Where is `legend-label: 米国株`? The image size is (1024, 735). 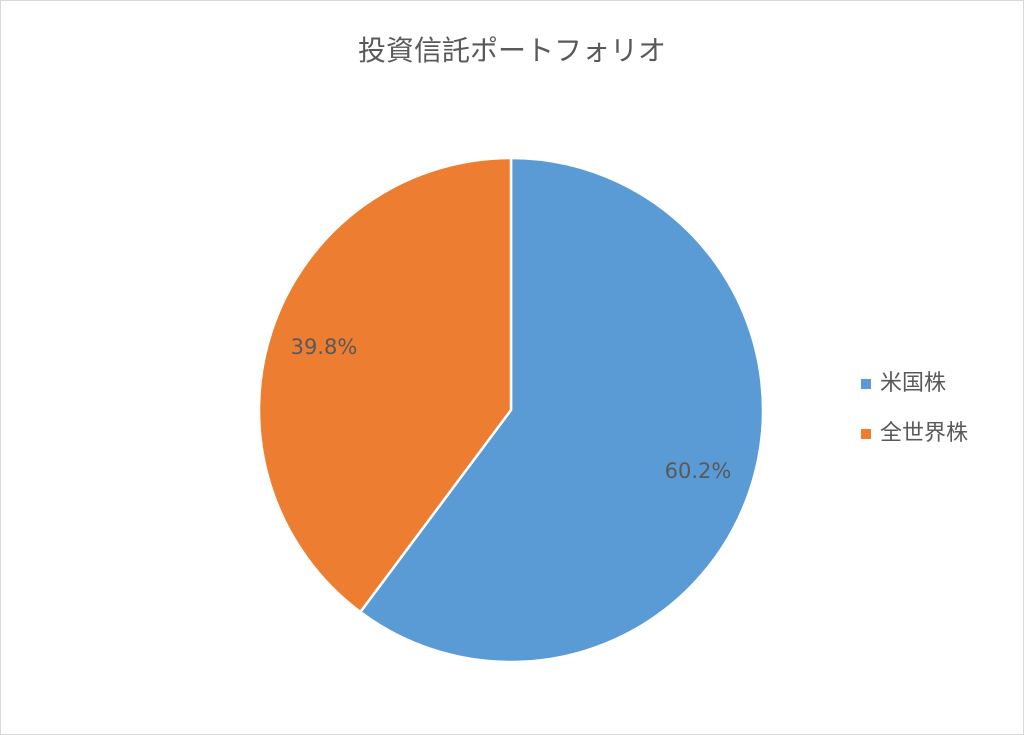 legend-label: 米国株 is located at coordinates (913, 383).